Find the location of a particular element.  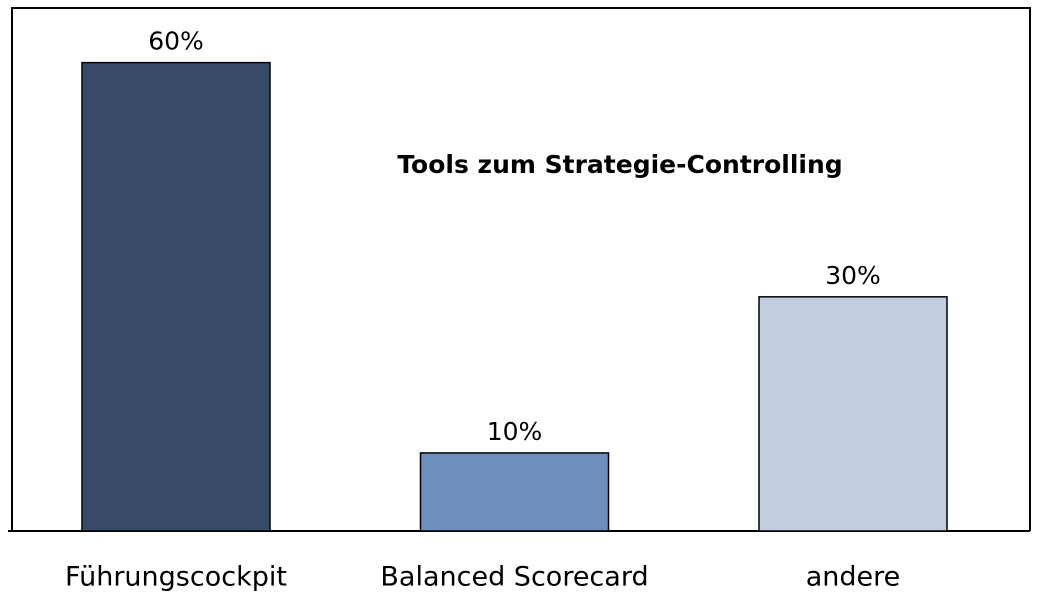

x-tick-label: Balanced Scorecard is located at coordinates (514, 577).